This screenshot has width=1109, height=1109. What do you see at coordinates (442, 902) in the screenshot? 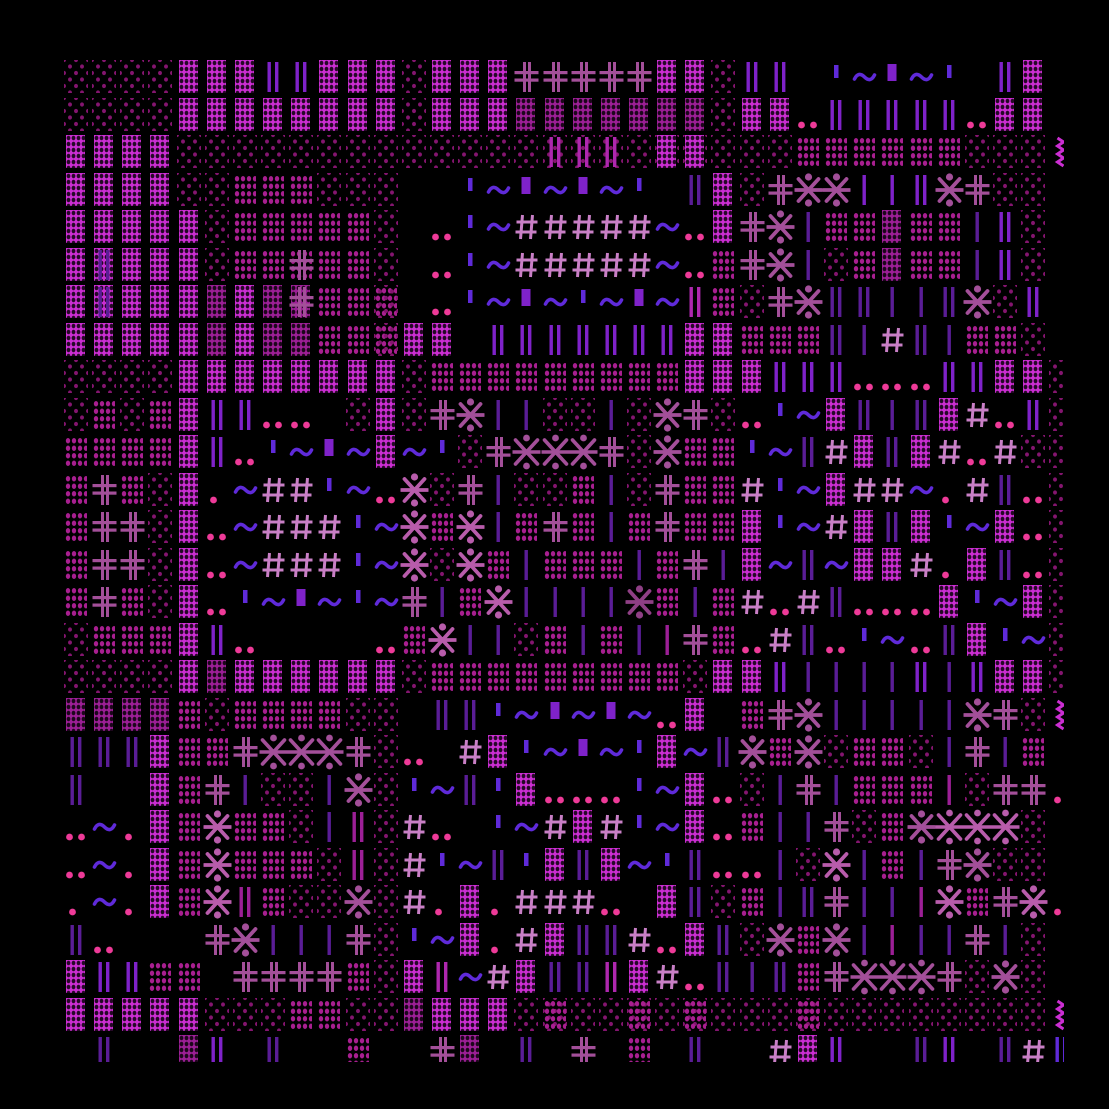
I see `glyph-dot1-icon` at bounding box center [442, 902].